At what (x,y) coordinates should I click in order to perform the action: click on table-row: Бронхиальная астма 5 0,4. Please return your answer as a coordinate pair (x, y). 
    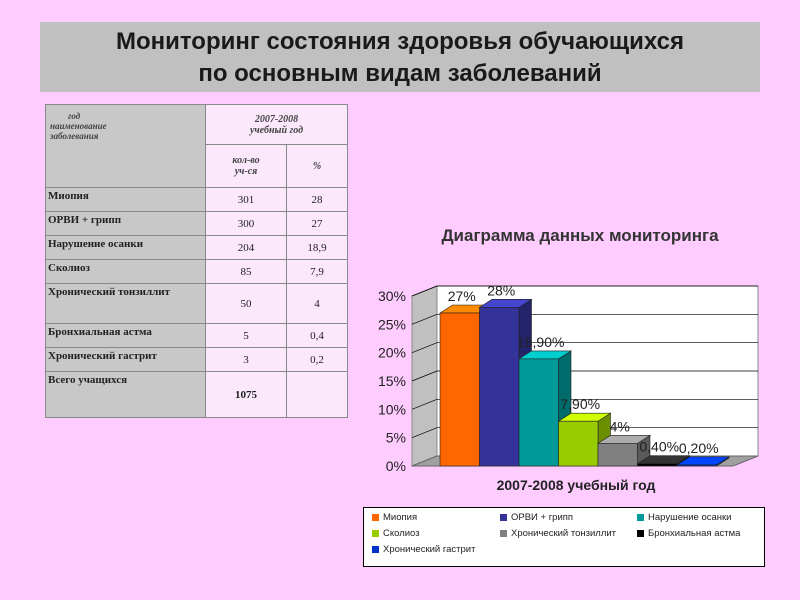
    Looking at the image, I should click on (196, 335).